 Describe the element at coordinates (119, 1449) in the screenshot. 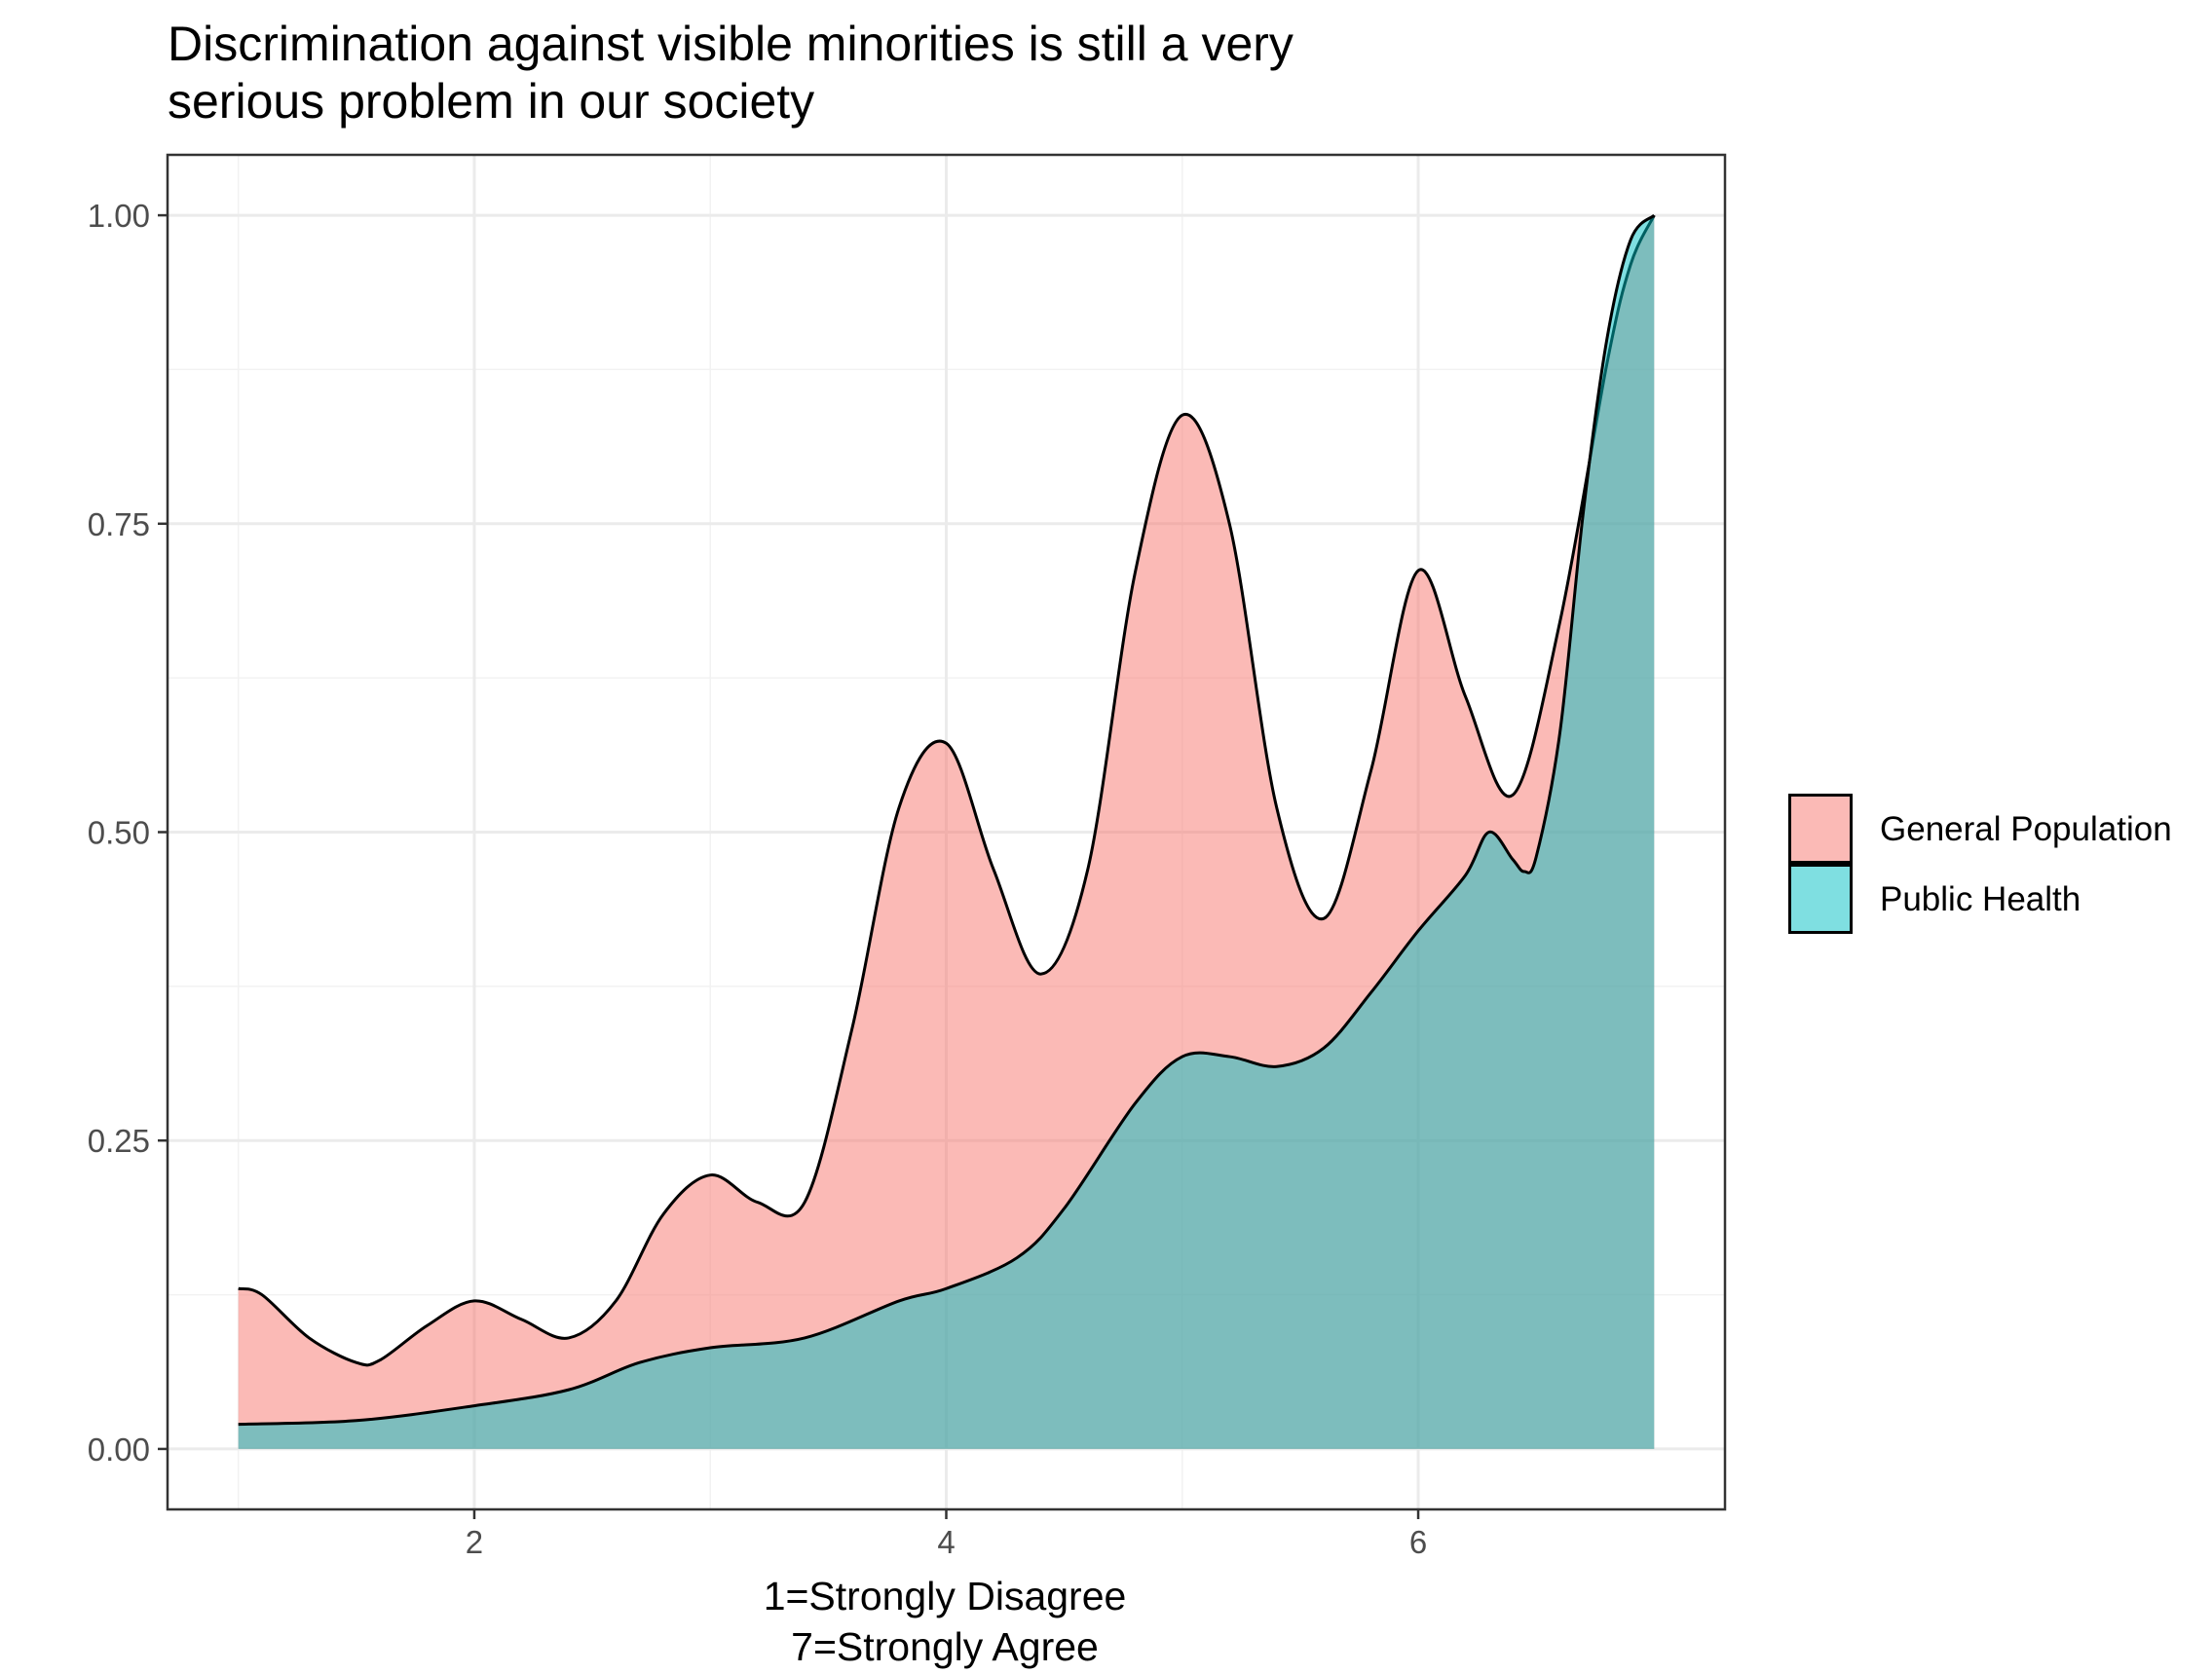

I see `y-tick-label: 0.00` at that location.